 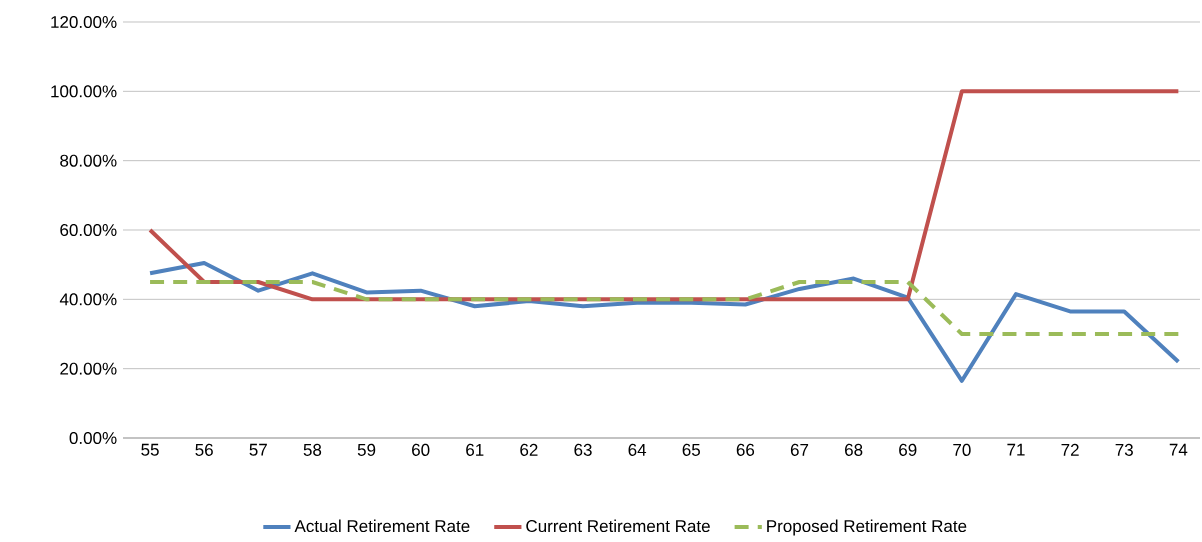 I want to click on x-tick-label: 61, so click(x=475, y=449).